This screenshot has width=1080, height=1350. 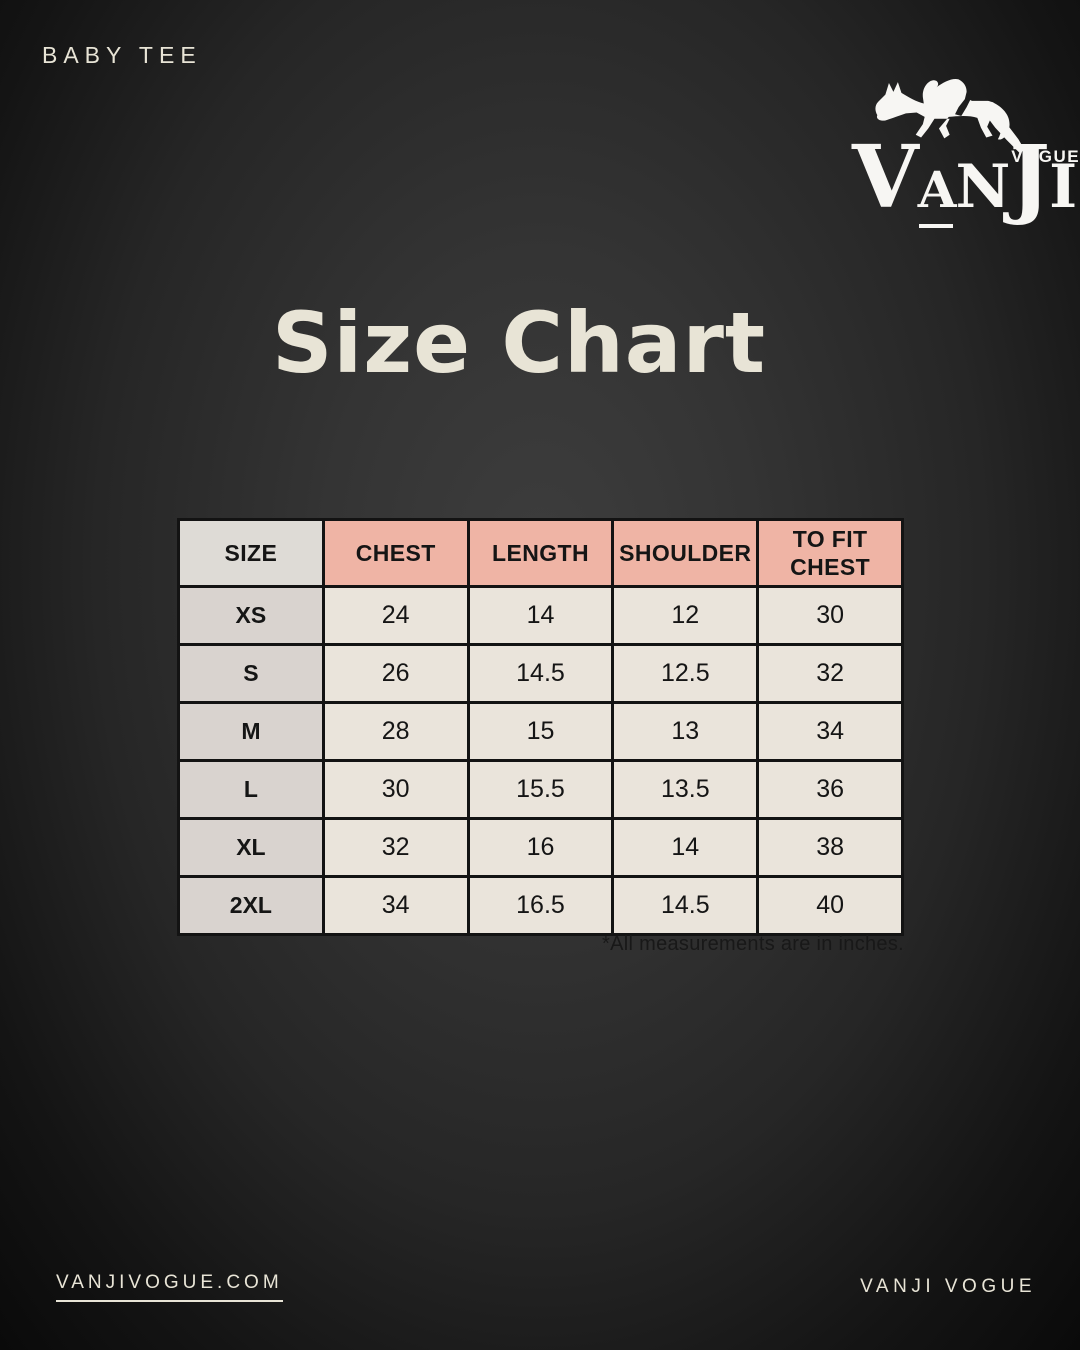 I want to click on value-cell: 13, so click(x=685, y=731).